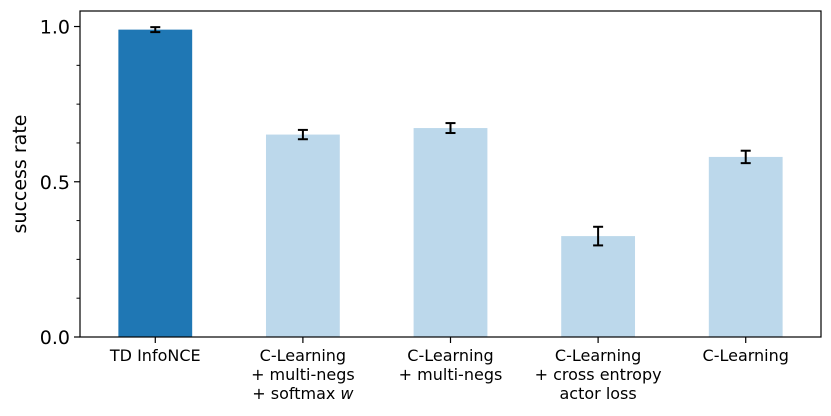 The image size is (831, 416). What do you see at coordinates (303, 355) in the screenshot?
I see `x-tick-label-1-line-0: C-Learning` at bounding box center [303, 355].